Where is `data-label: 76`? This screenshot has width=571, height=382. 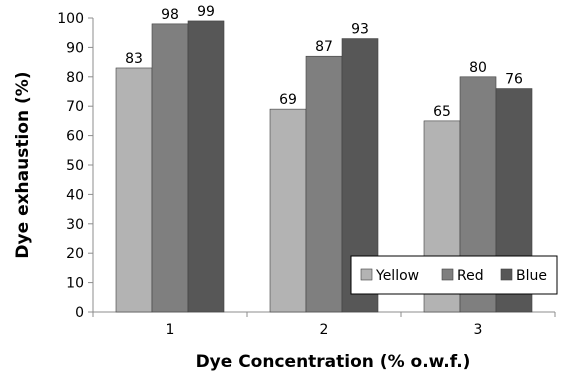
data-label: 76 is located at coordinates (514, 80).